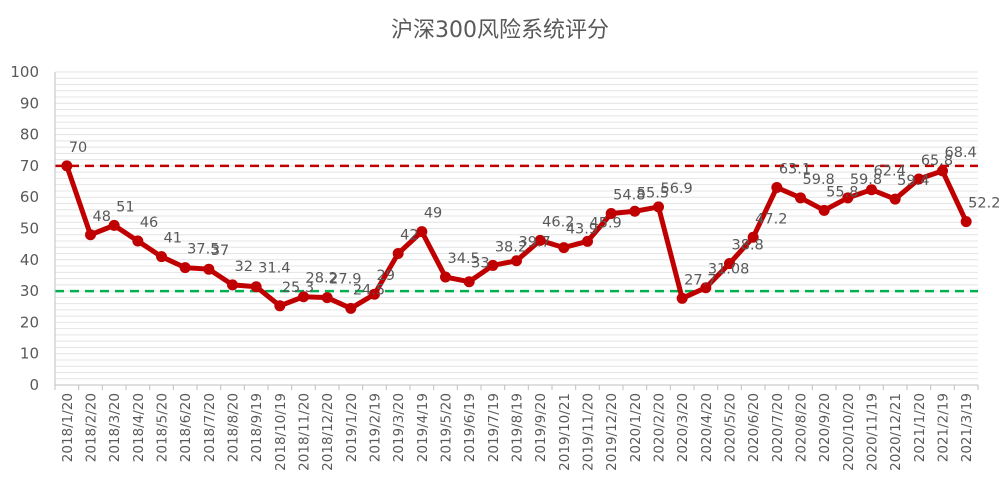  Describe the element at coordinates (967, 427) in the screenshot. I see `x-tick-label: 2021/3/19` at that location.